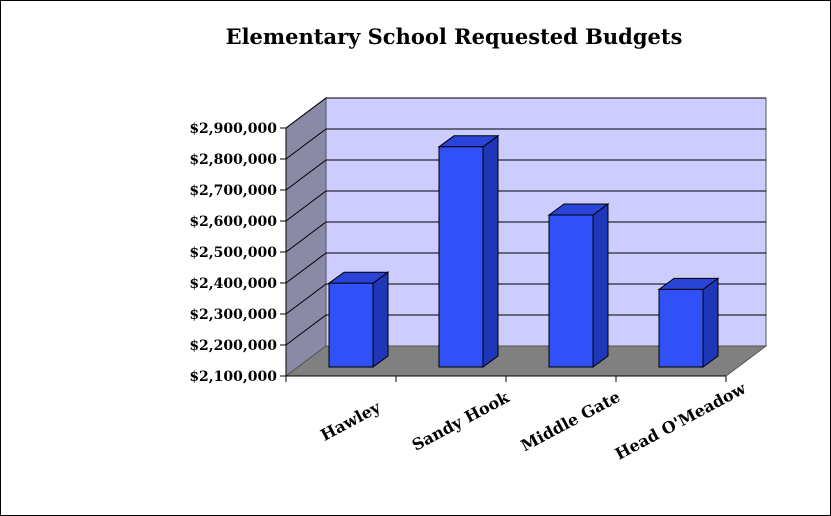  I want to click on y-tick-label: $2,900,000, so click(233, 129).